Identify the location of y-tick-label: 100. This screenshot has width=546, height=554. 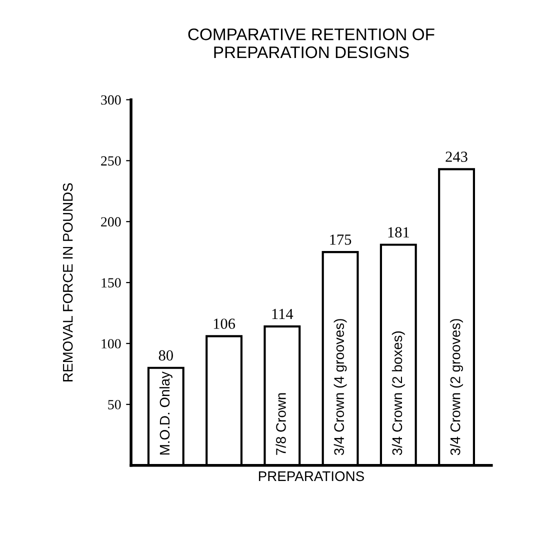
(111, 343).